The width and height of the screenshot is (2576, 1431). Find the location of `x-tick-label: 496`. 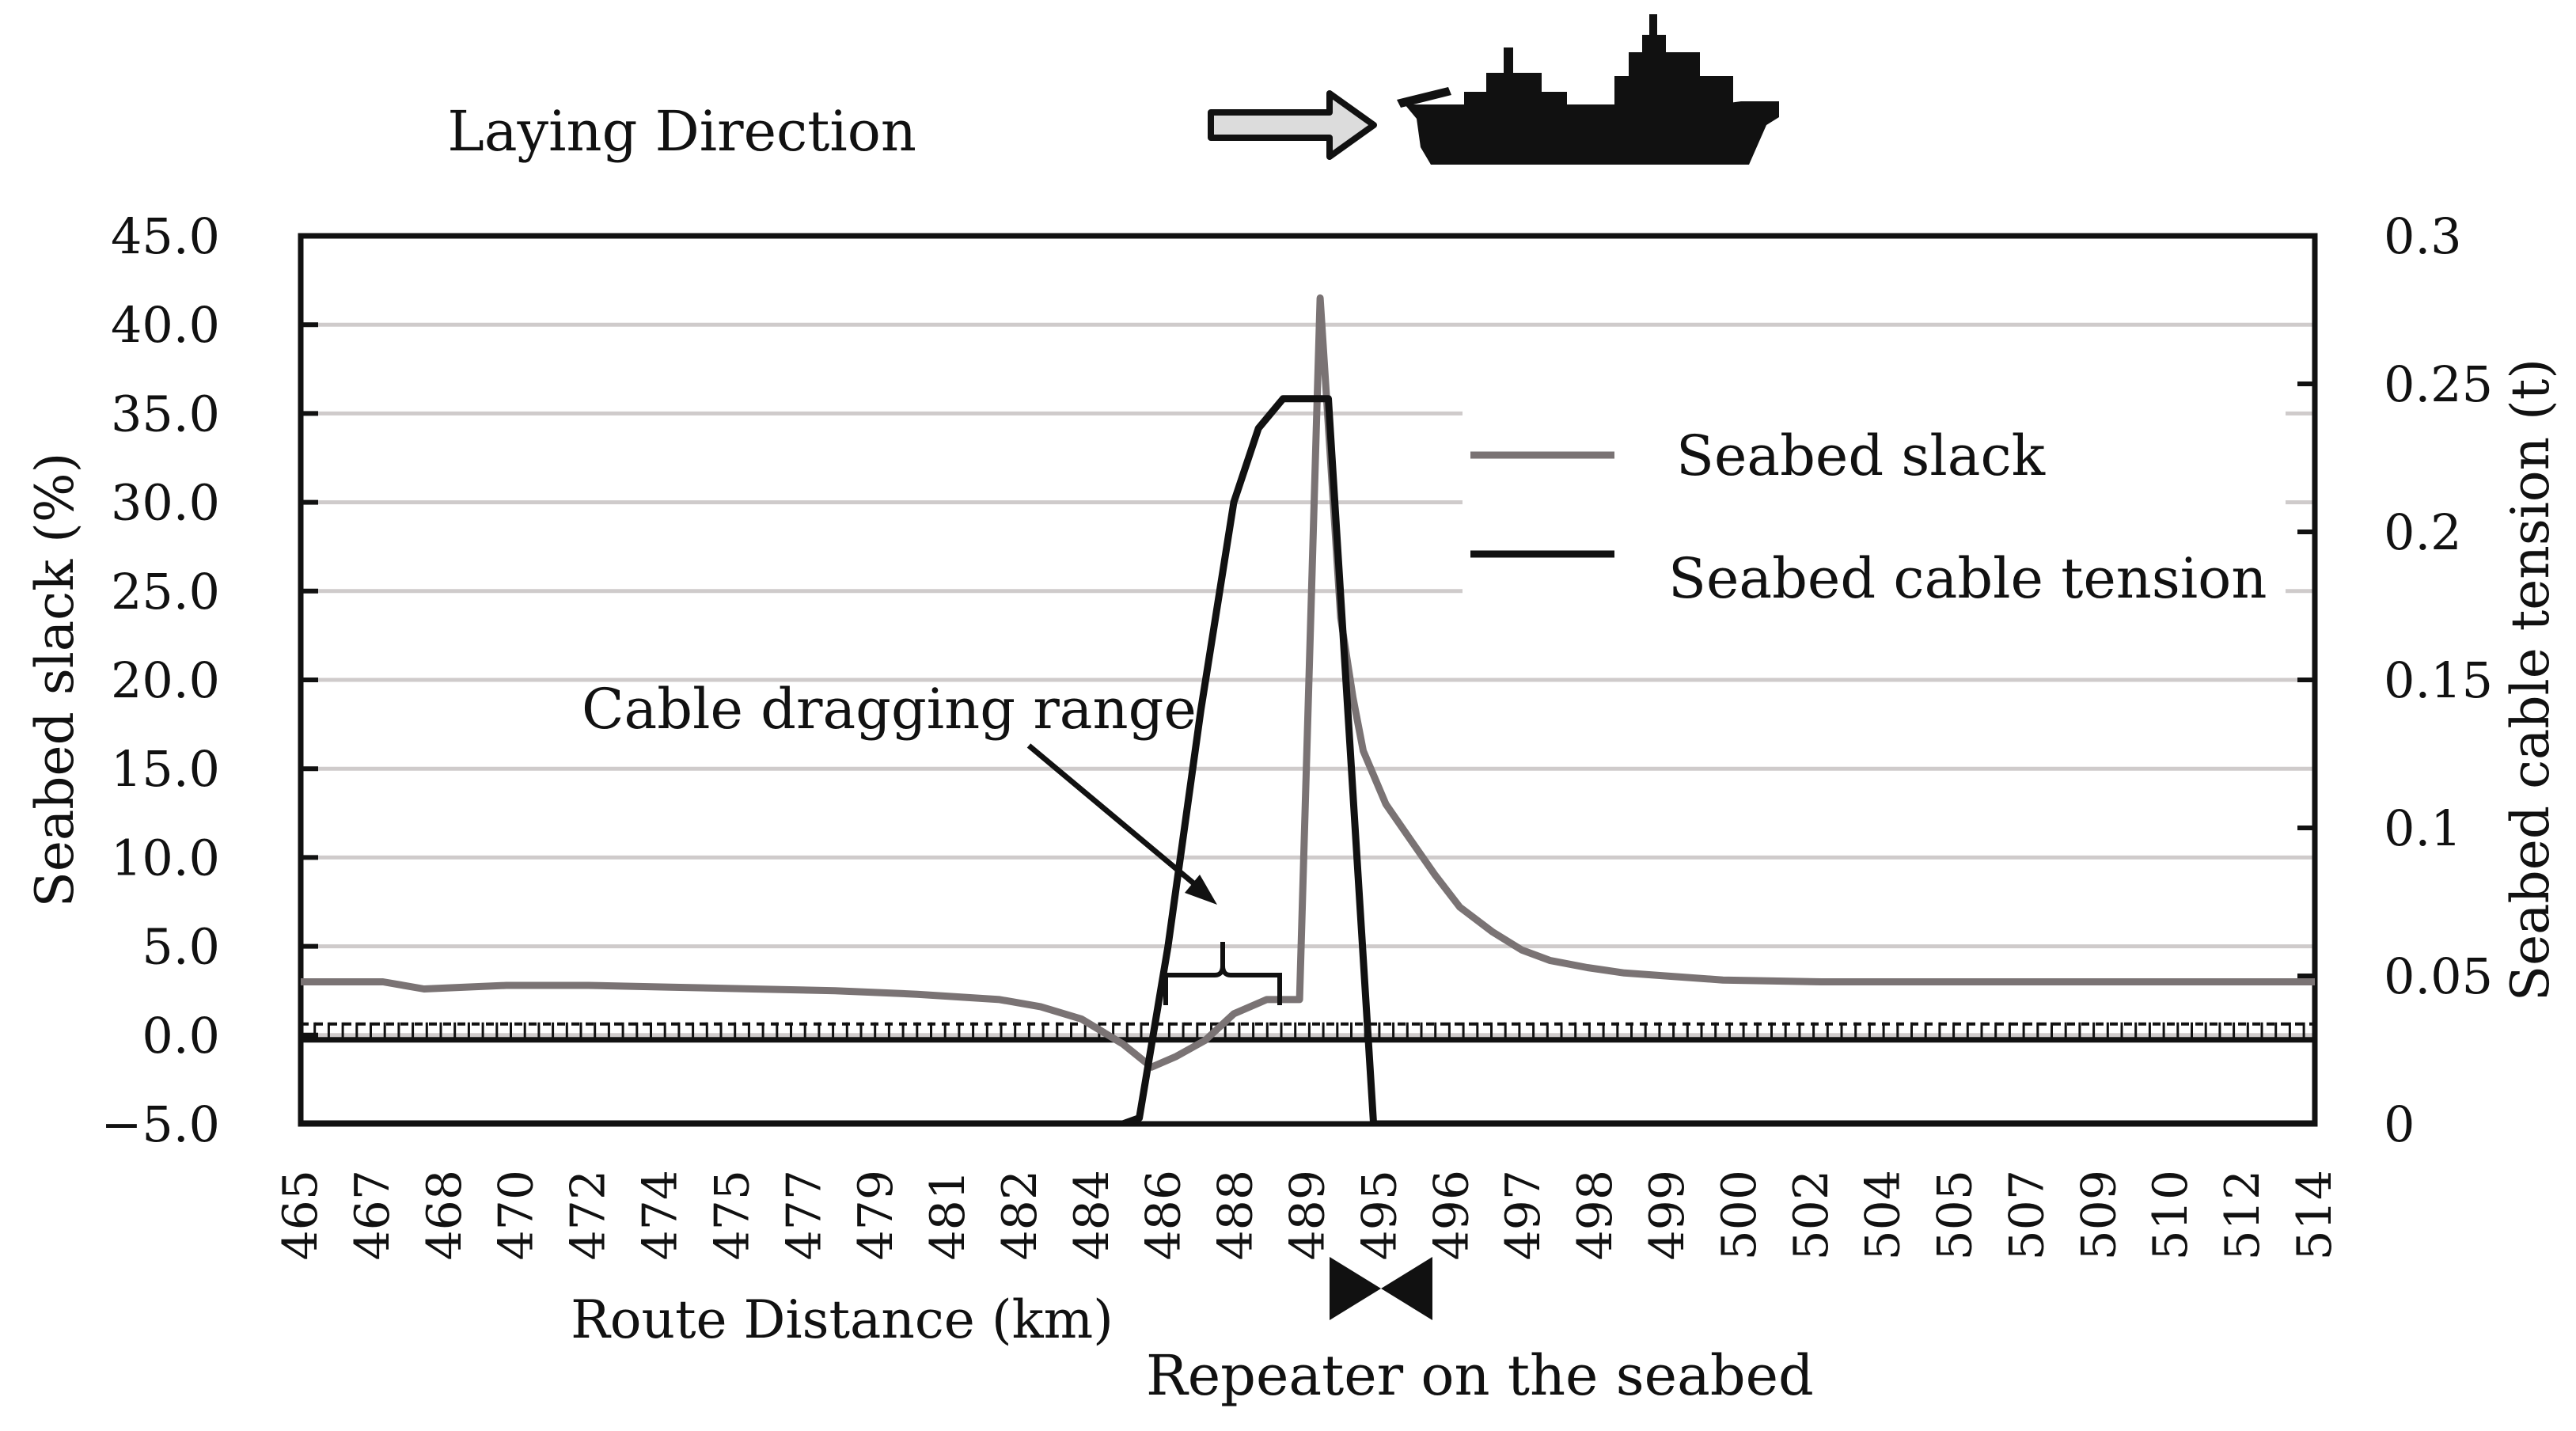

x-tick-label: 496 is located at coordinates (1451, 1215).